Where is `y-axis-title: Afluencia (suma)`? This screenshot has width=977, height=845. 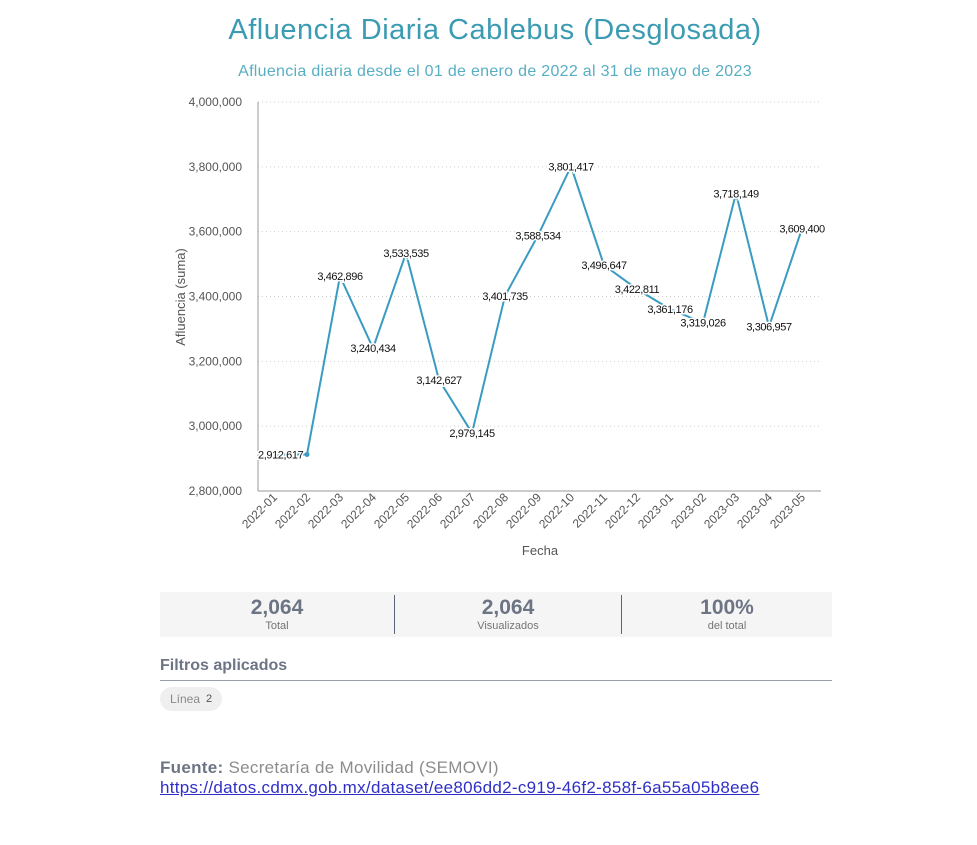
y-axis-title: Afluencia (suma) is located at coordinates (180, 297).